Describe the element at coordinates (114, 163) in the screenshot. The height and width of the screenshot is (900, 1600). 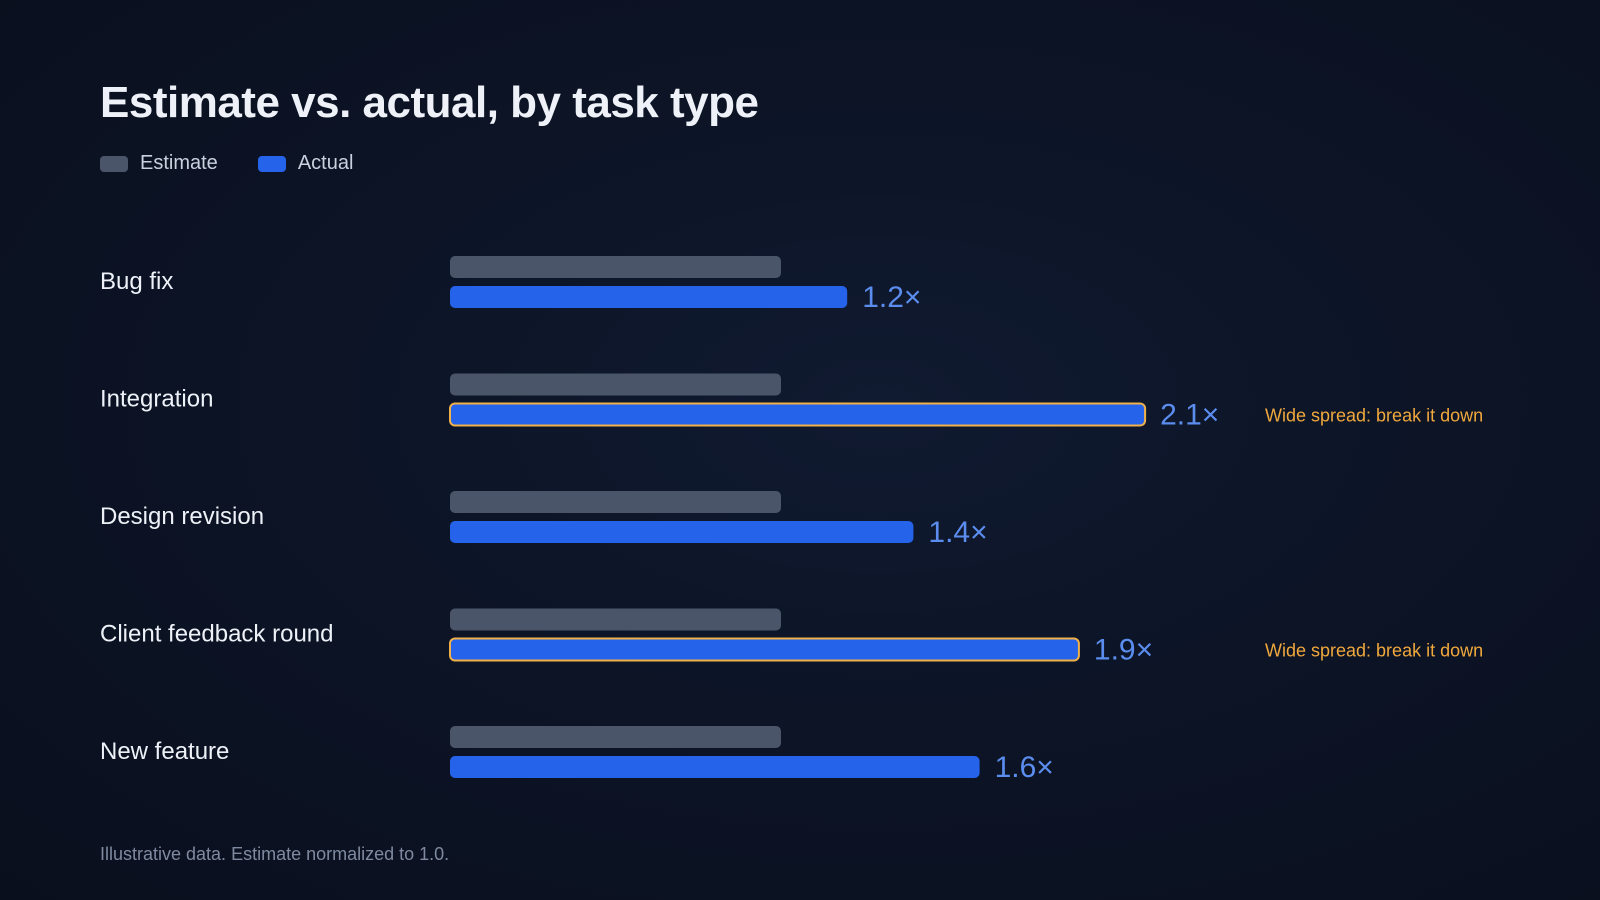
I see `legend-swatch-estimate` at that location.